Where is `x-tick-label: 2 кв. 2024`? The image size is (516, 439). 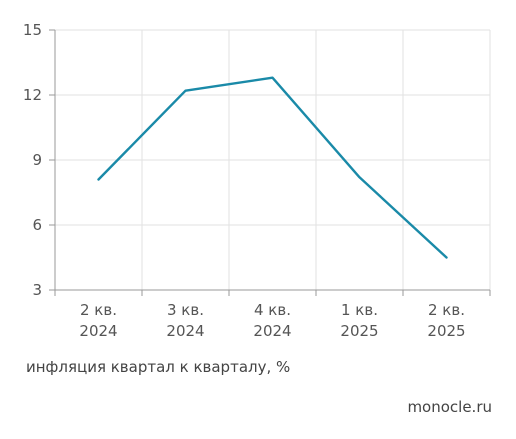 x-tick-label: 2 кв. 2024 is located at coordinates (98, 320).